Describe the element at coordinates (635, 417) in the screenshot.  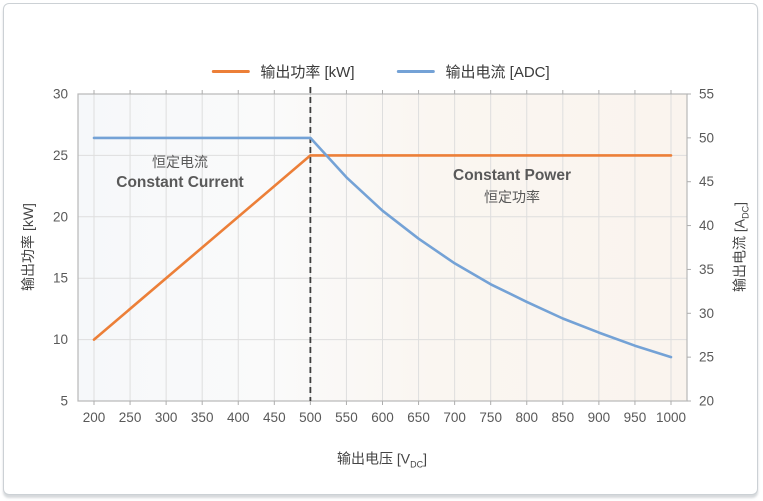
I see `x-tick-label: 950` at that location.